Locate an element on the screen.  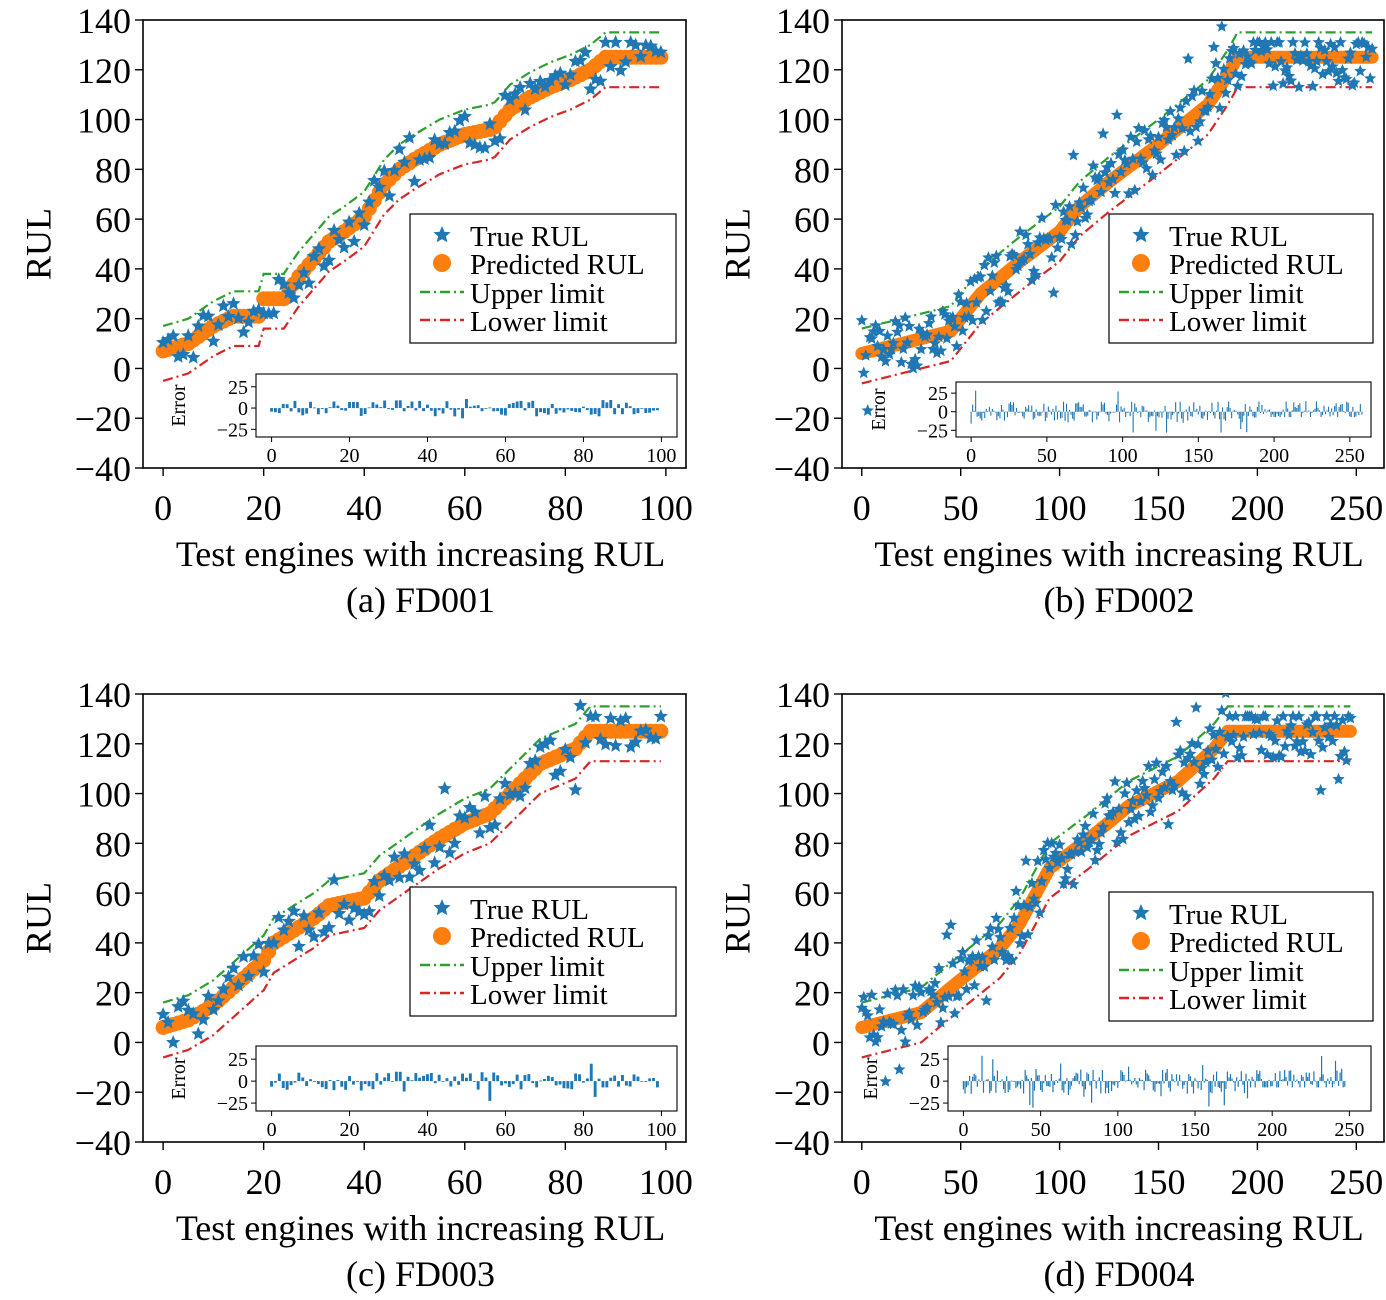
inset-frame is located at coordinates (1159, 1078).